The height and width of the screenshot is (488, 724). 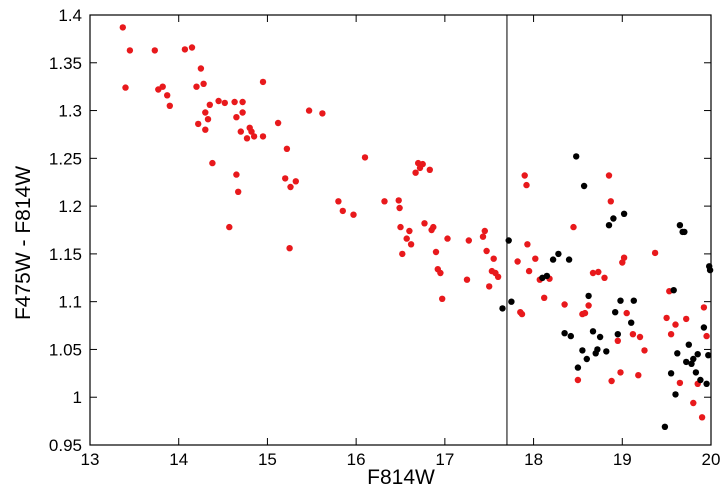 What do you see at coordinates (70, 302) in the screenshot?
I see `y-tick-label: 1.1` at bounding box center [70, 302].